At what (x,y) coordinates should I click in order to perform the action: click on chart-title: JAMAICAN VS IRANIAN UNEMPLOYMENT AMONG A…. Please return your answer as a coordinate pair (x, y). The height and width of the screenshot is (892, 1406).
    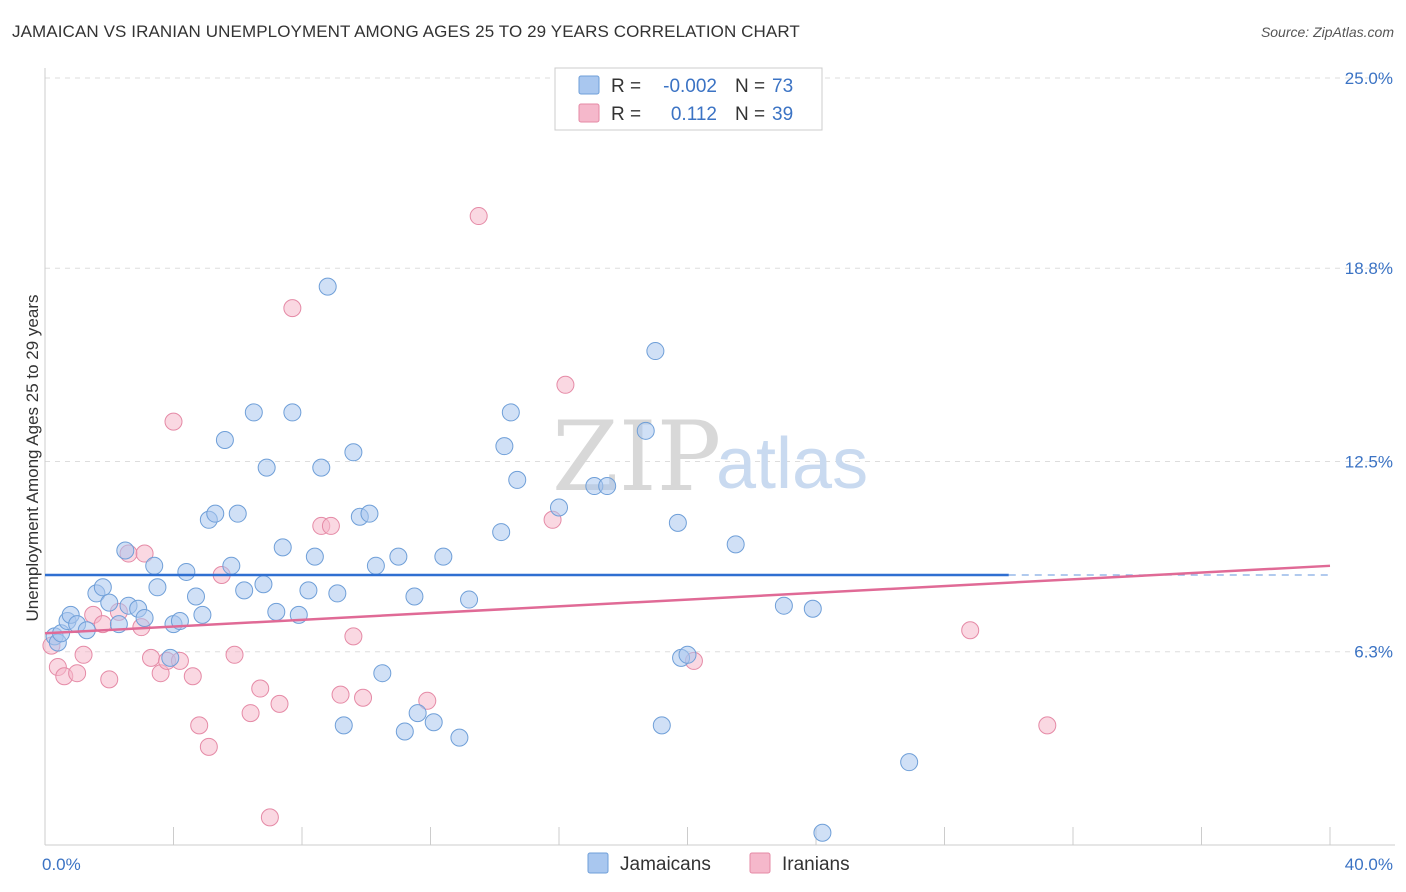
    Looking at the image, I should click on (406, 31).